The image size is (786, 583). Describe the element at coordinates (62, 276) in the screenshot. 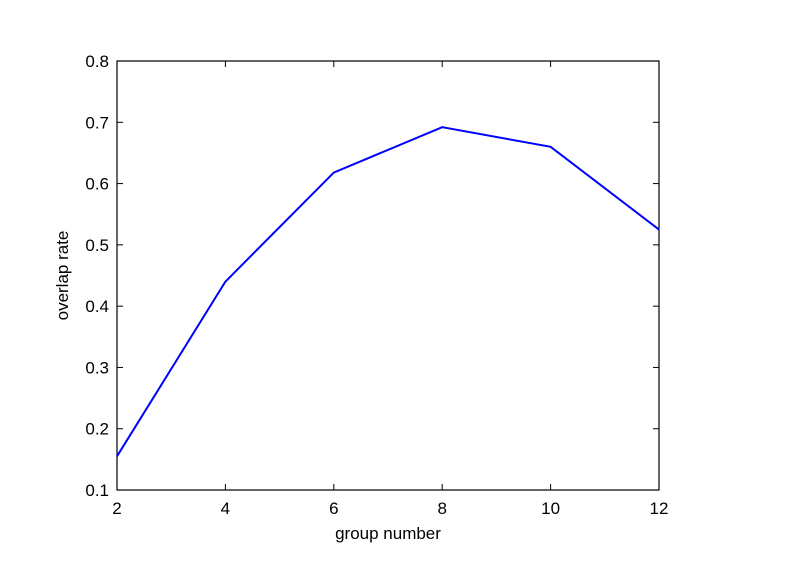

I see `y-axis-label: overlap rate` at that location.